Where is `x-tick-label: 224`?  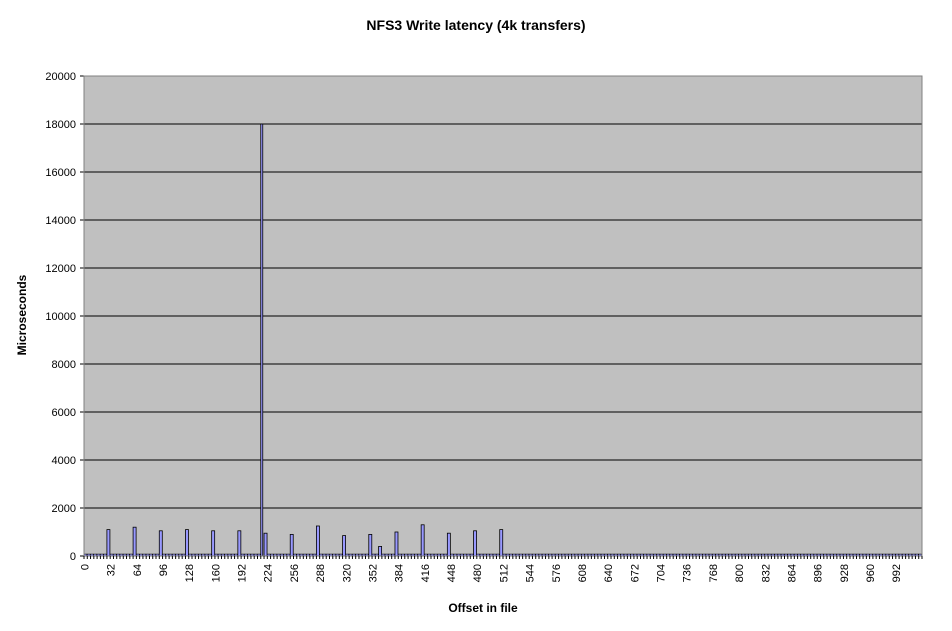 x-tick-label: 224 is located at coordinates (269, 573).